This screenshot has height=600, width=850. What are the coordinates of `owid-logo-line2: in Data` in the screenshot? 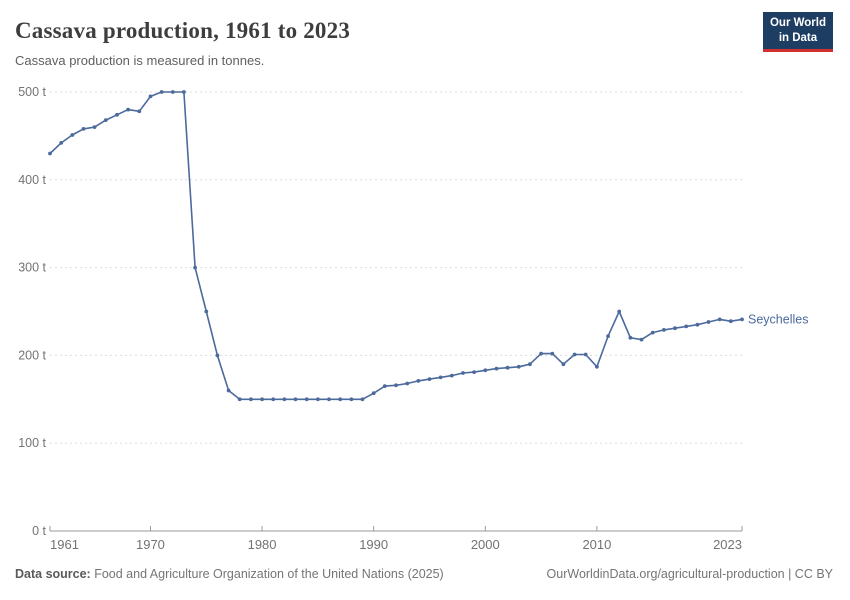 It's located at (798, 37).